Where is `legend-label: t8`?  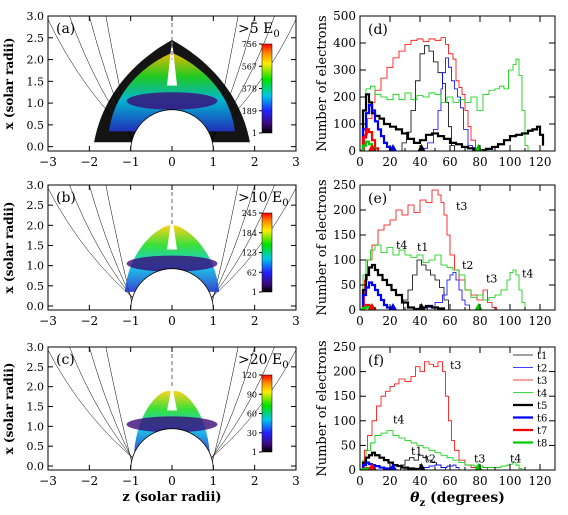 legend-label: t8 is located at coordinates (542, 444).